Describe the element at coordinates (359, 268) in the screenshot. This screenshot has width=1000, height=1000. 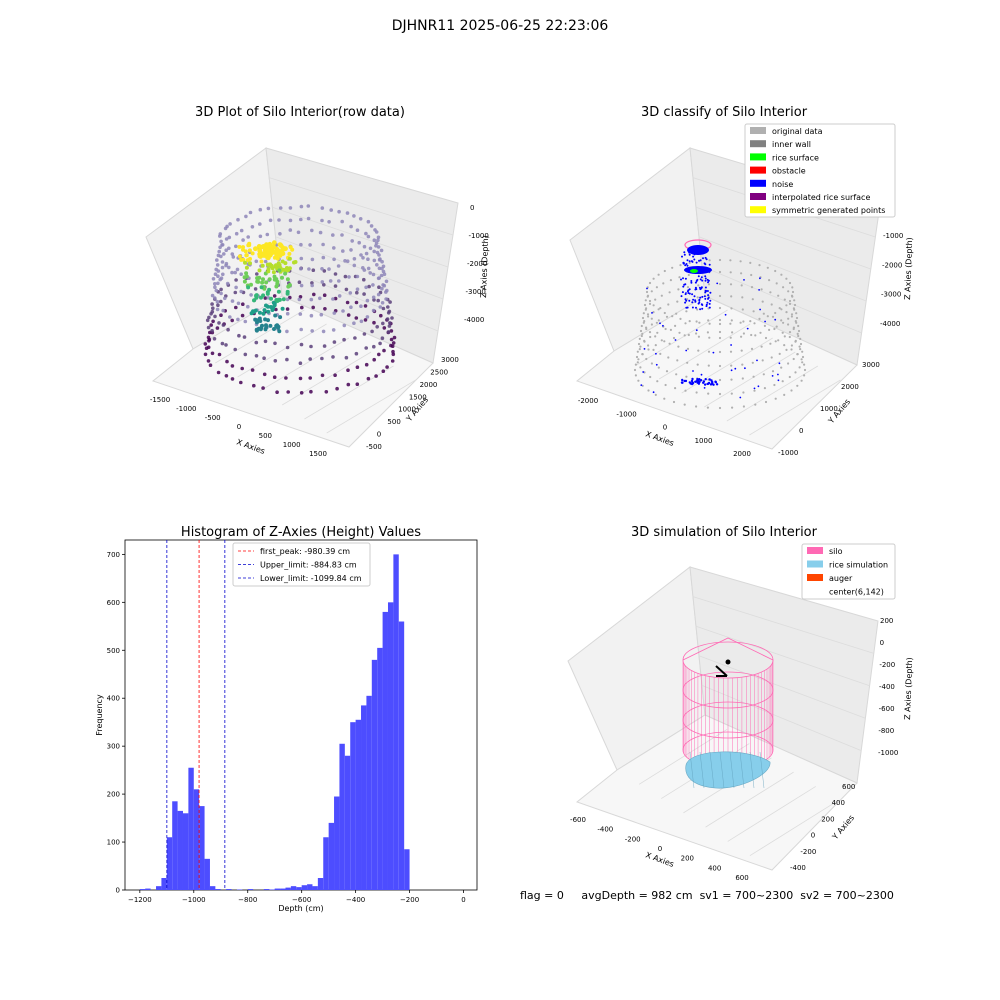
I see `gridline` at that location.